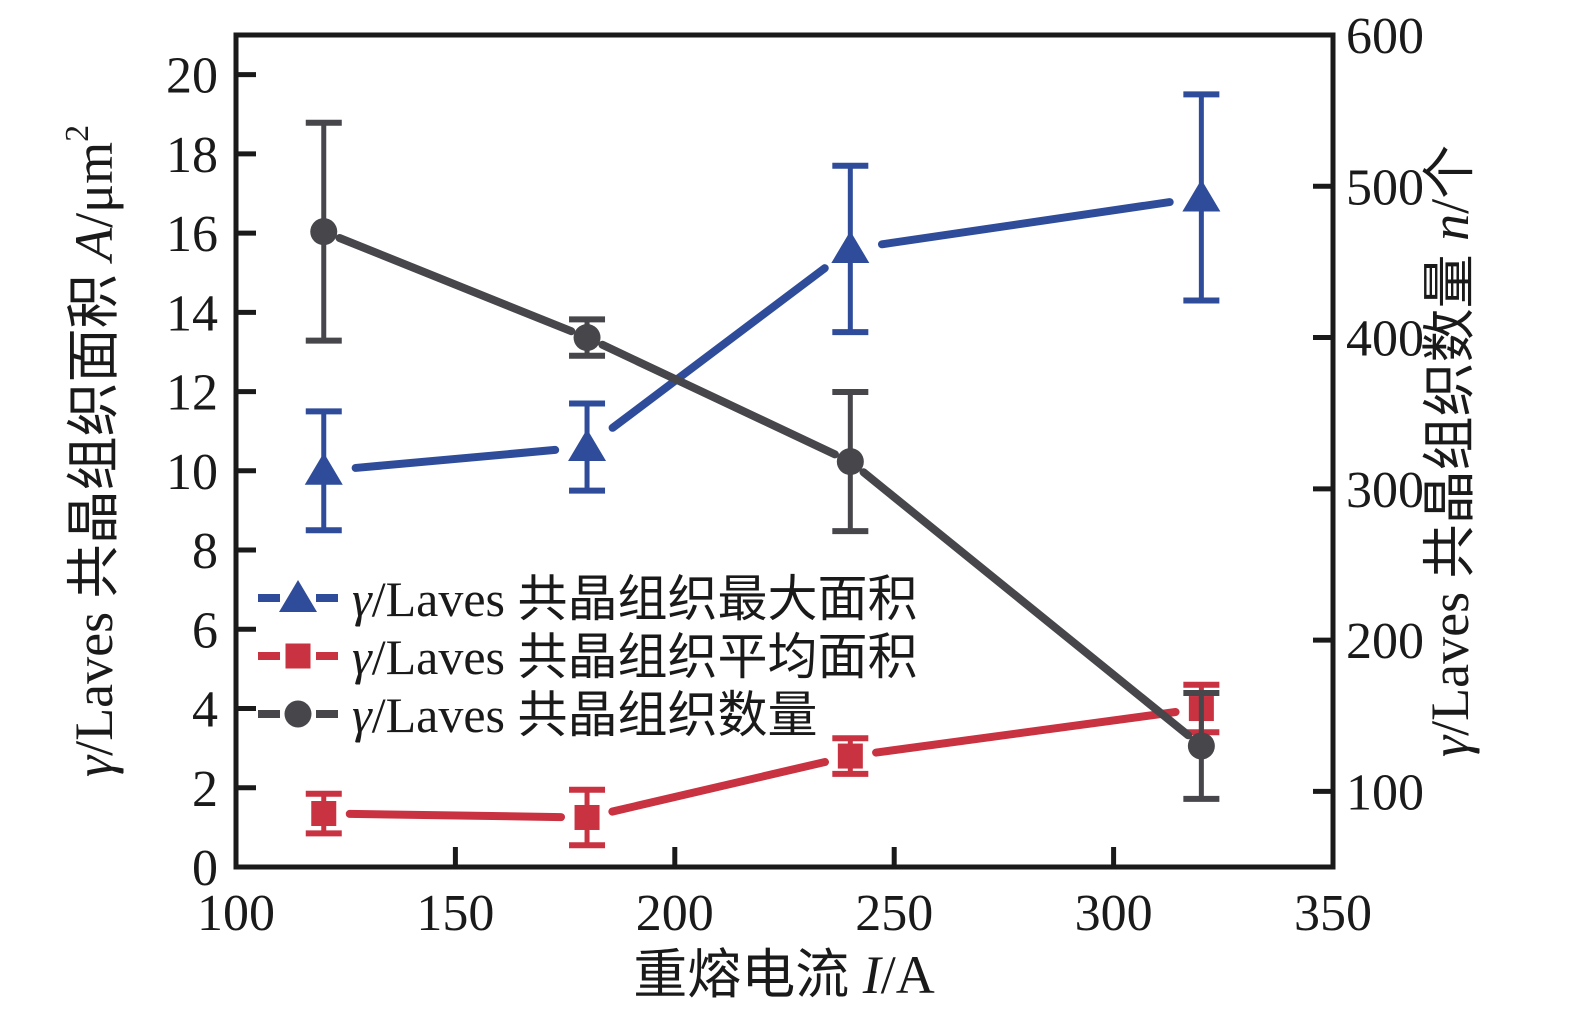 This screenshot has height=1019, width=1575. I want to click on legend-item-avg_area: γ/Laves 共晶组织平均面积, so click(587, 657).